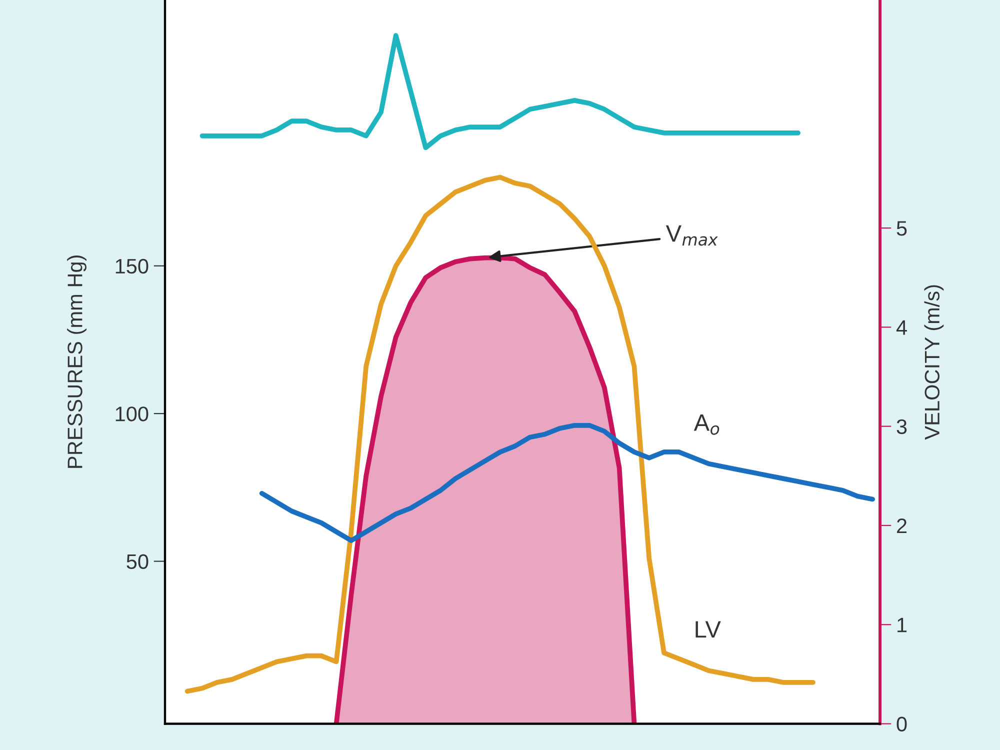  What do you see at coordinates (708, 629) in the screenshot?
I see `series-label: LV` at bounding box center [708, 629].